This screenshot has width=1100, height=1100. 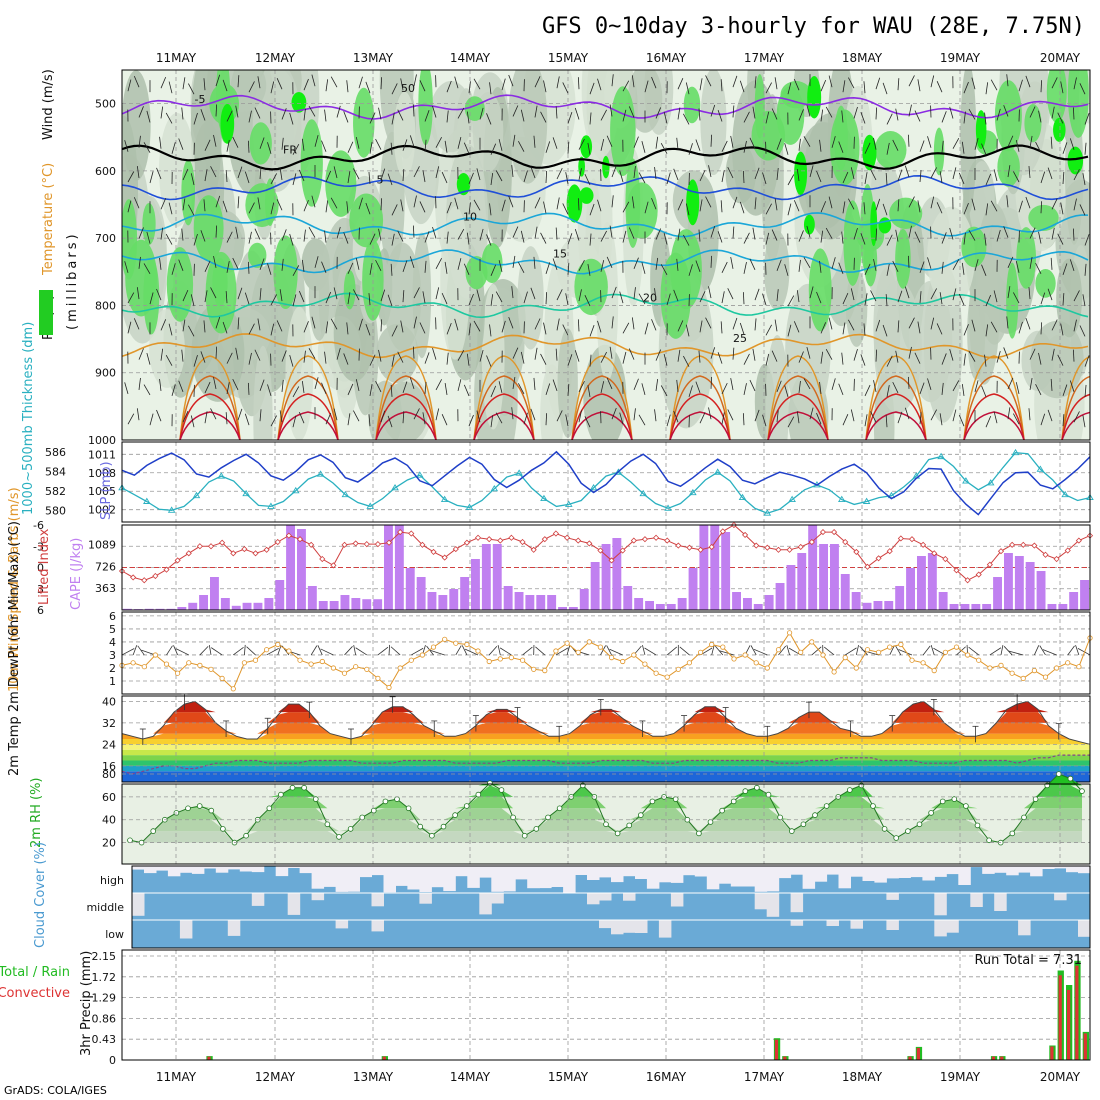 What do you see at coordinates (404, 134) in the screenshot?
I see `rh-shade` at bounding box center [404, 134].